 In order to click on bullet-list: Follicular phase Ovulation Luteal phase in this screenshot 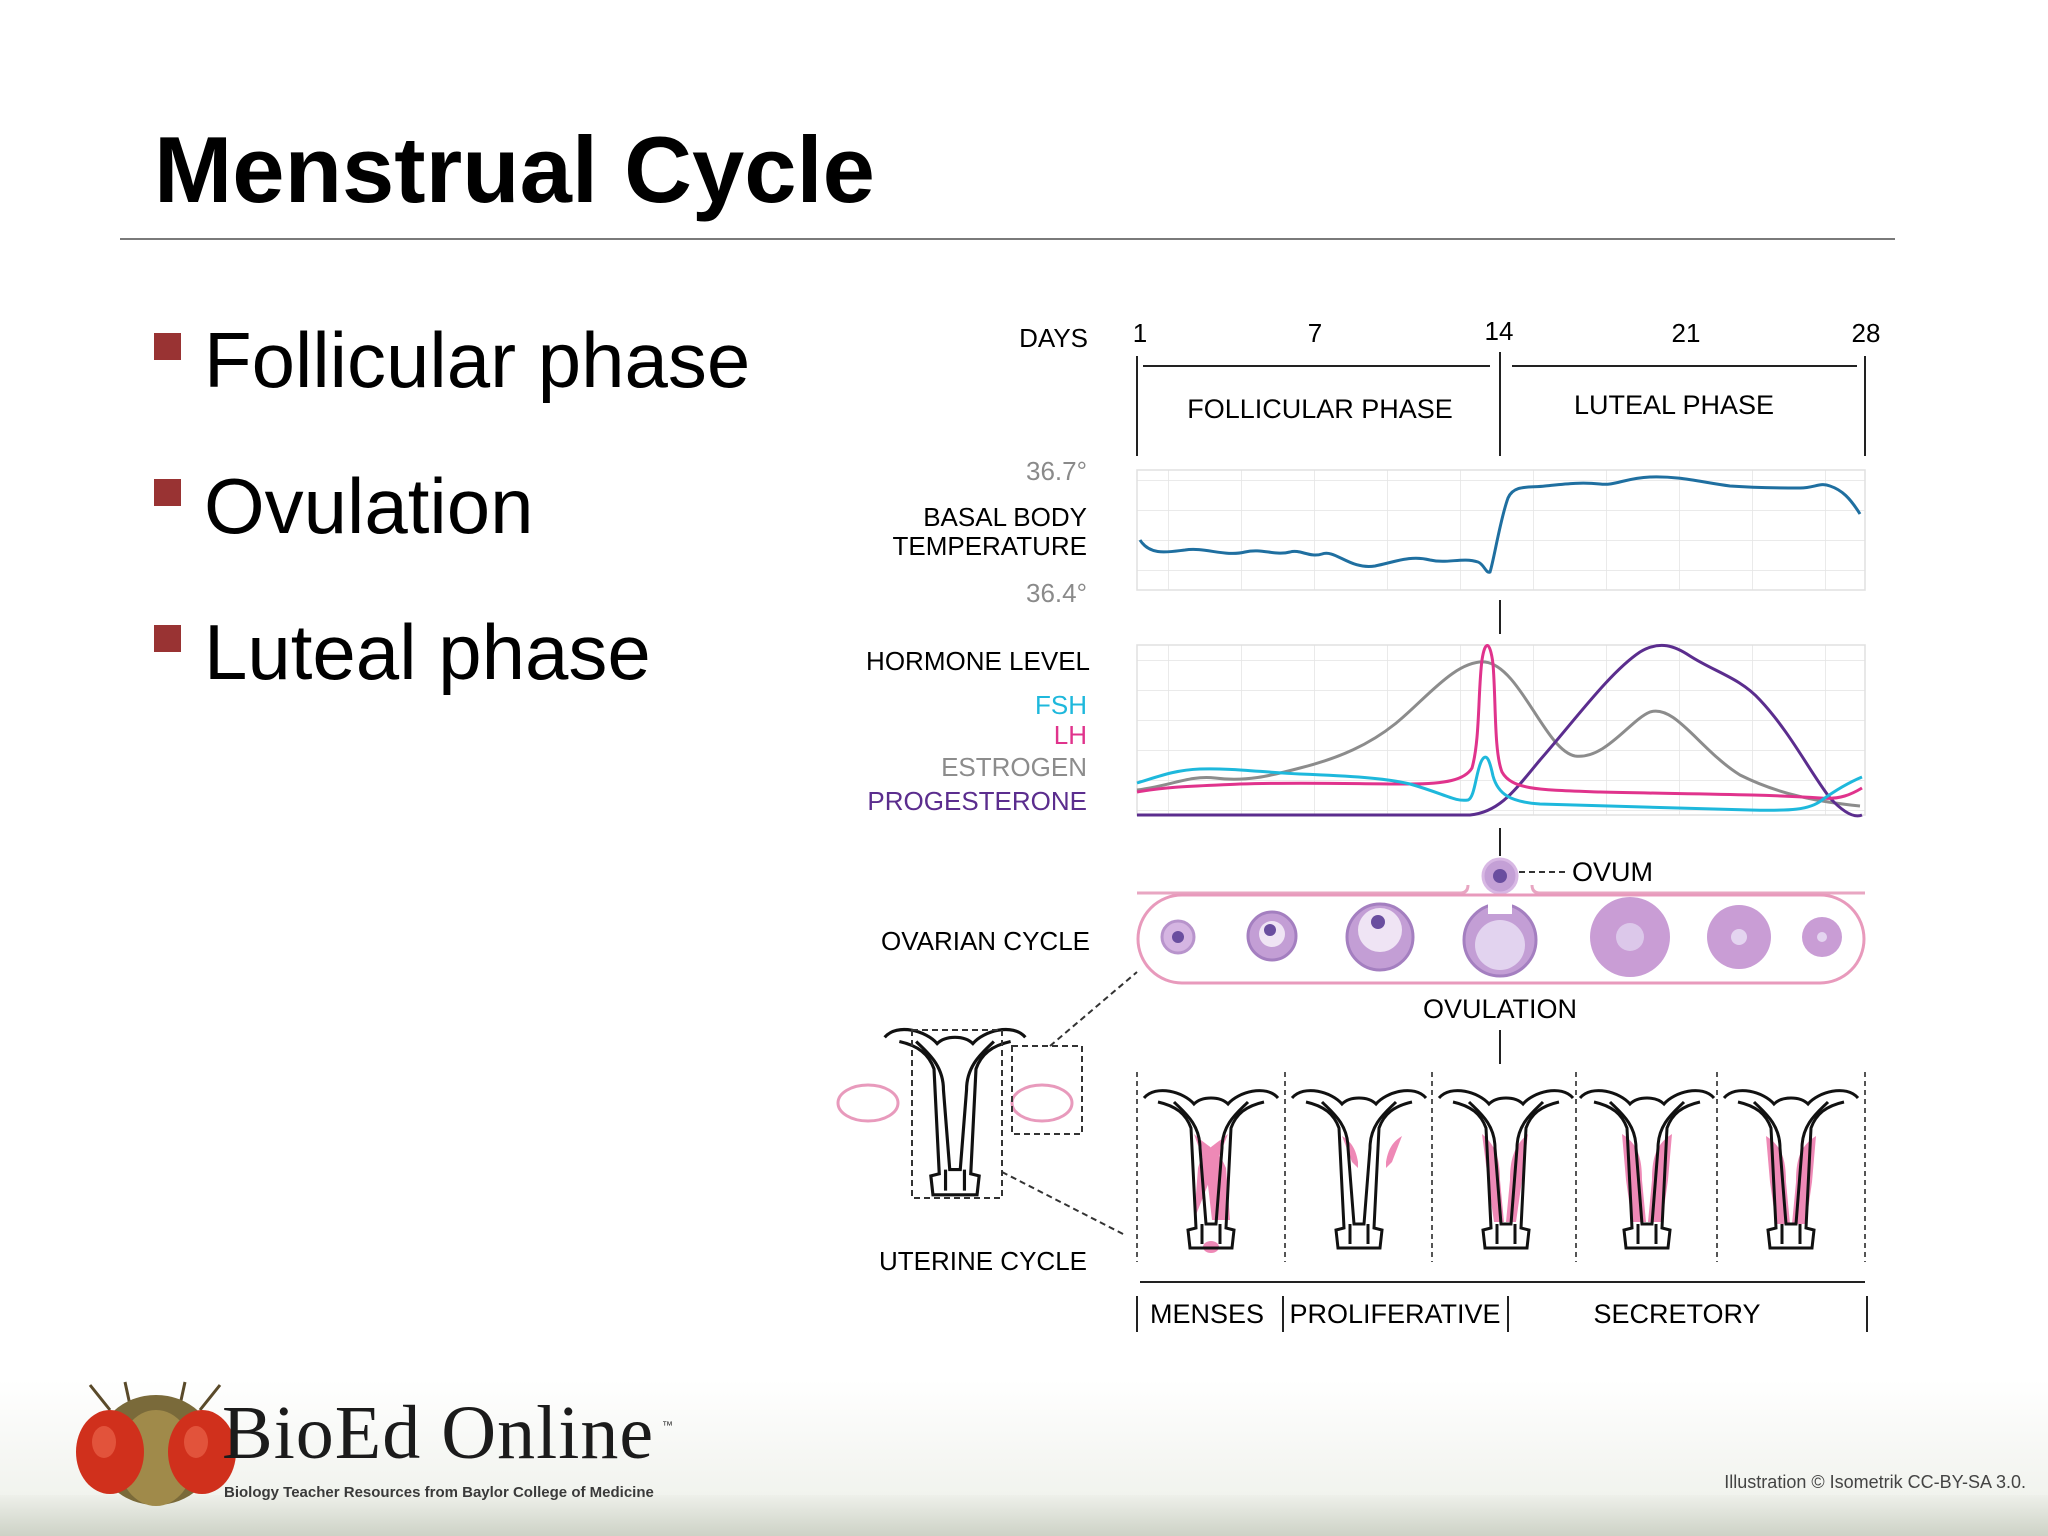, I will do `click(452, 524)`.